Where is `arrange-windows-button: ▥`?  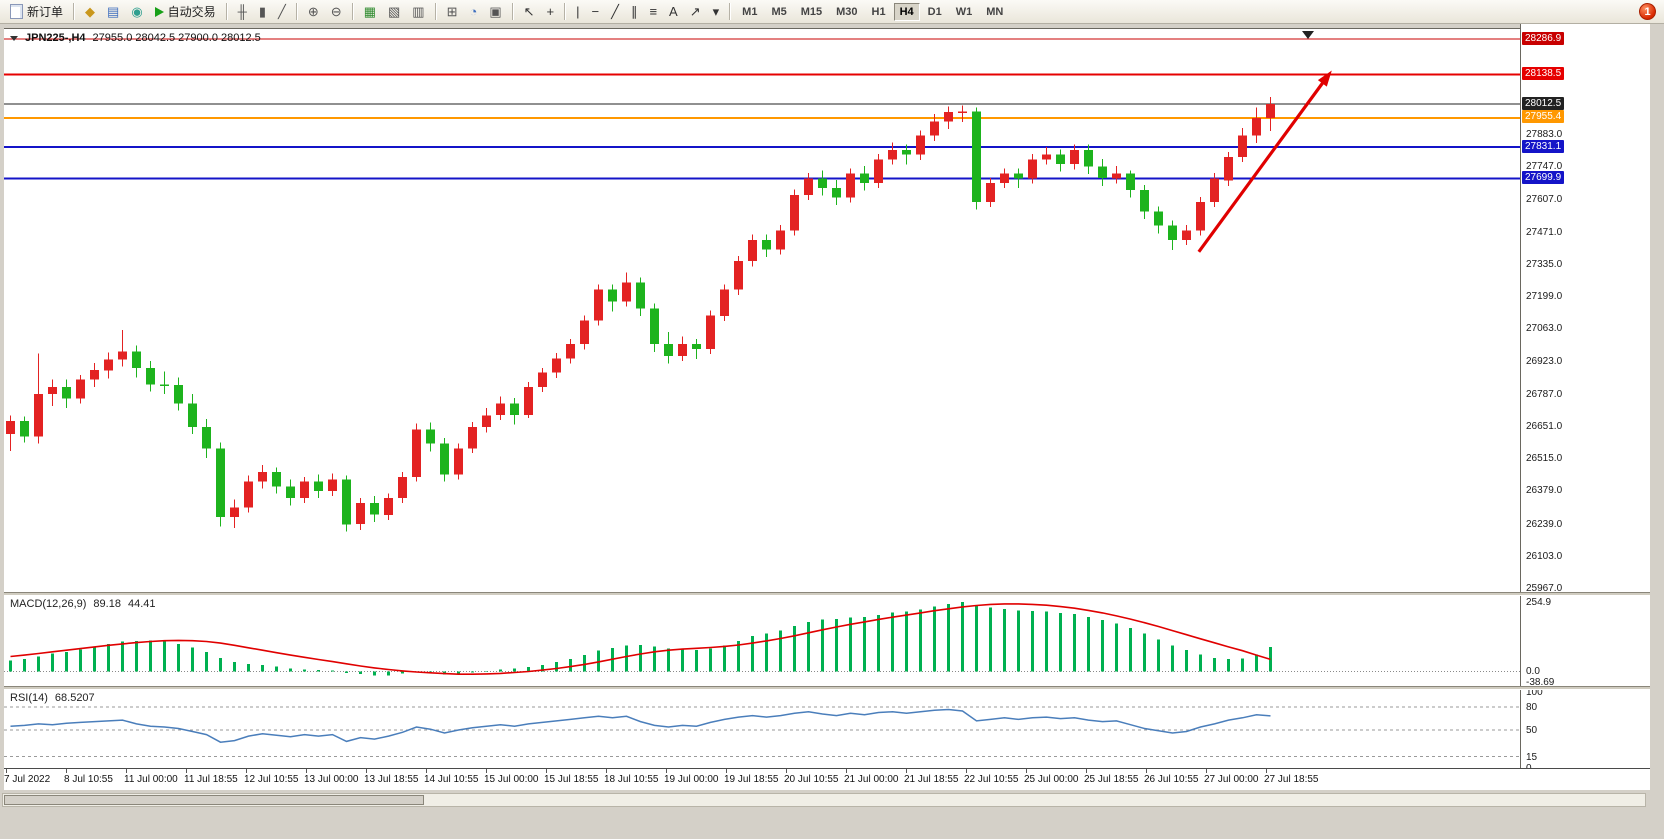 arrange-windows-button: ▥ is located at coordinates (418, 12).